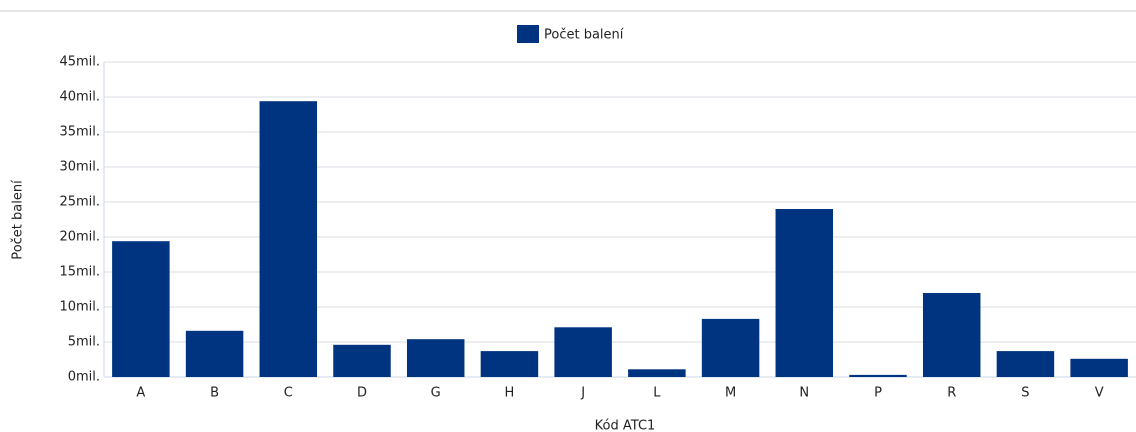 This screenshot has width=1136, height=432. I want to click on y-tick-label: 15mil., so click(79, 272).